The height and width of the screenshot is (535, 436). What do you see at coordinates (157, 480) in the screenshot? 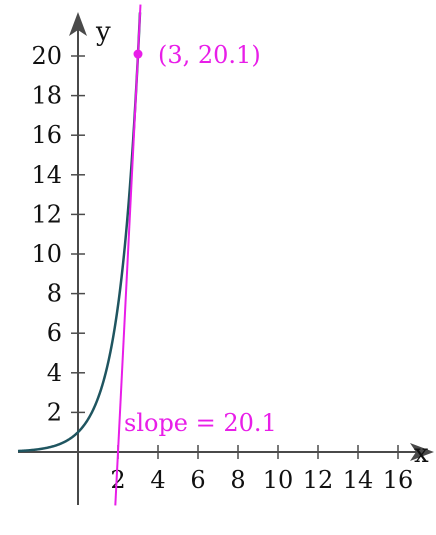
I see `x-tick-label: 4` at bounding box center [157, 480].